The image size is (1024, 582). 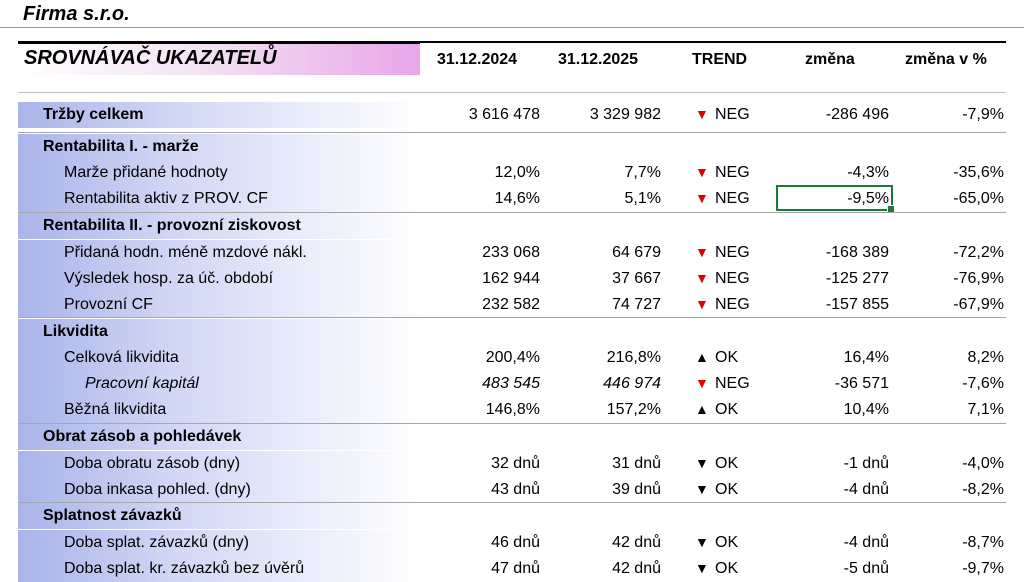 What do you see at coordinates (866, 568) in the screenshot?
I see `change-value: -5 dnů` at bounding box center [866, 568].